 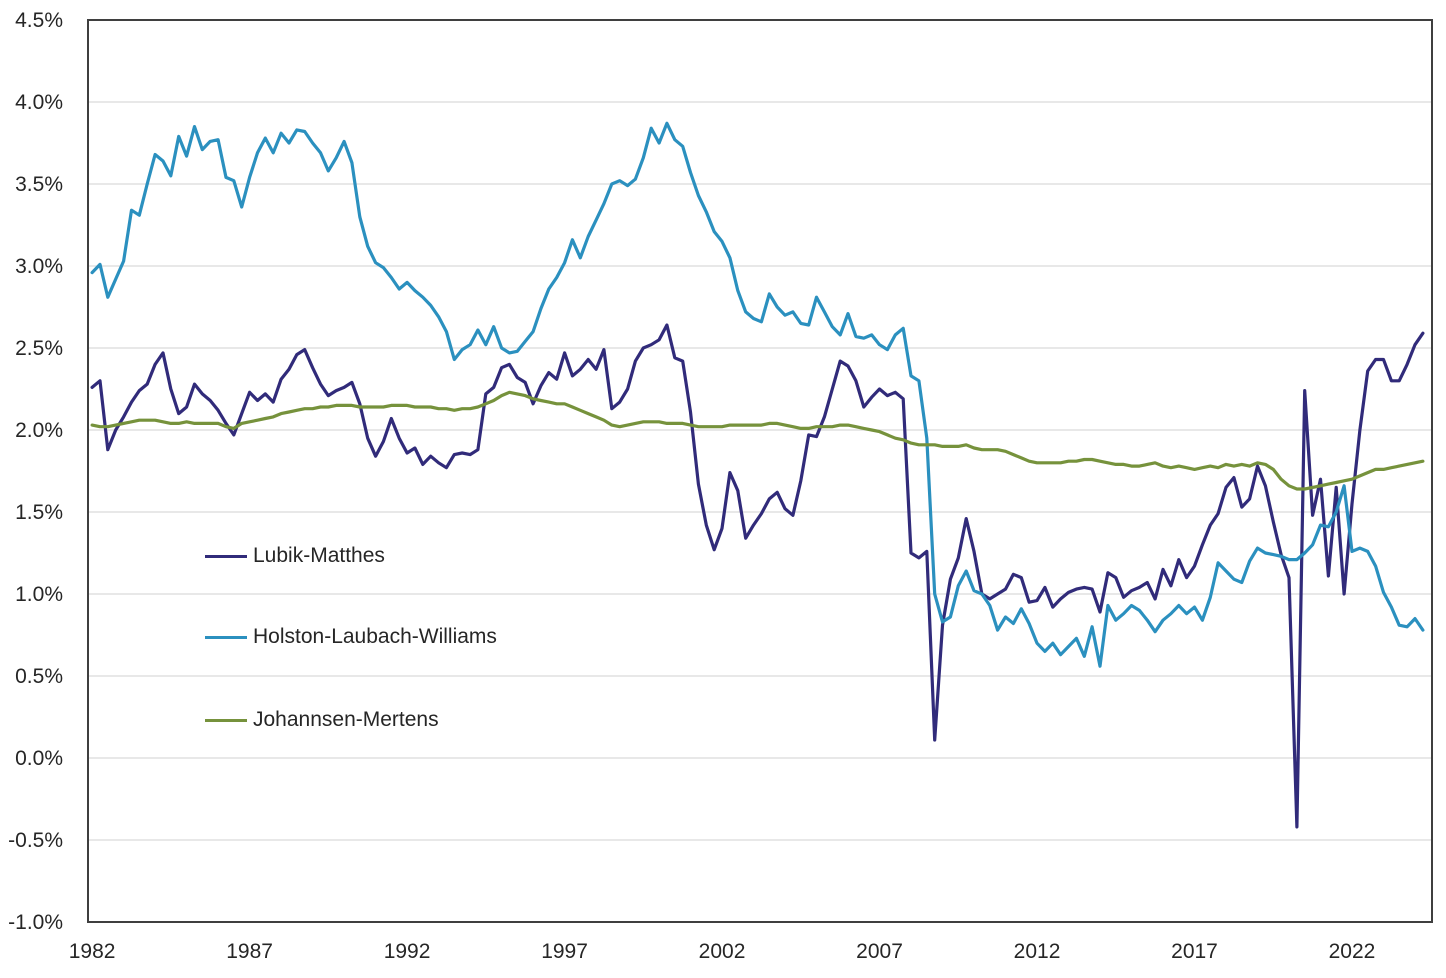 What do you see at coordinates (375, 636) in the screenshot?
I see `legend-label: Holston-Laubach-Williams` at bounding box center [375, 636].